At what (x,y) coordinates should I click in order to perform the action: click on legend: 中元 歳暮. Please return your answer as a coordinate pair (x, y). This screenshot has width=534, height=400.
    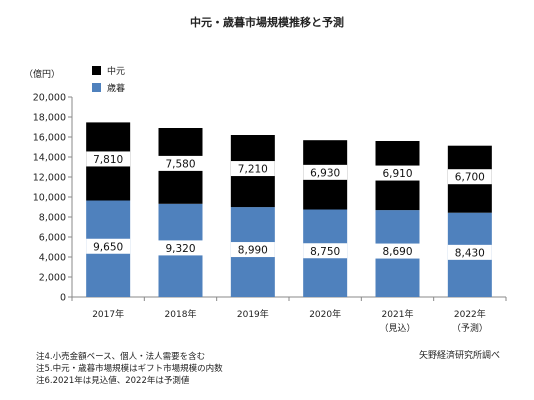
    Looking at the image, I should click on (108, 79).